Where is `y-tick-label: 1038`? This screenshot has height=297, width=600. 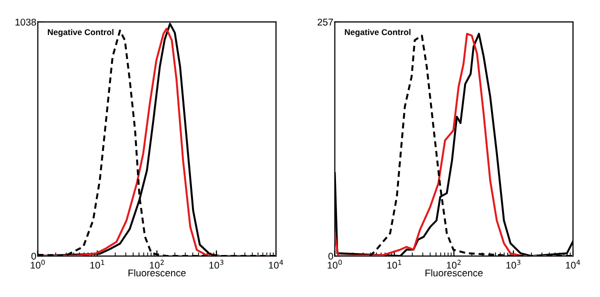 y-tick-label: 1038 is located at coordinates (26, 22).